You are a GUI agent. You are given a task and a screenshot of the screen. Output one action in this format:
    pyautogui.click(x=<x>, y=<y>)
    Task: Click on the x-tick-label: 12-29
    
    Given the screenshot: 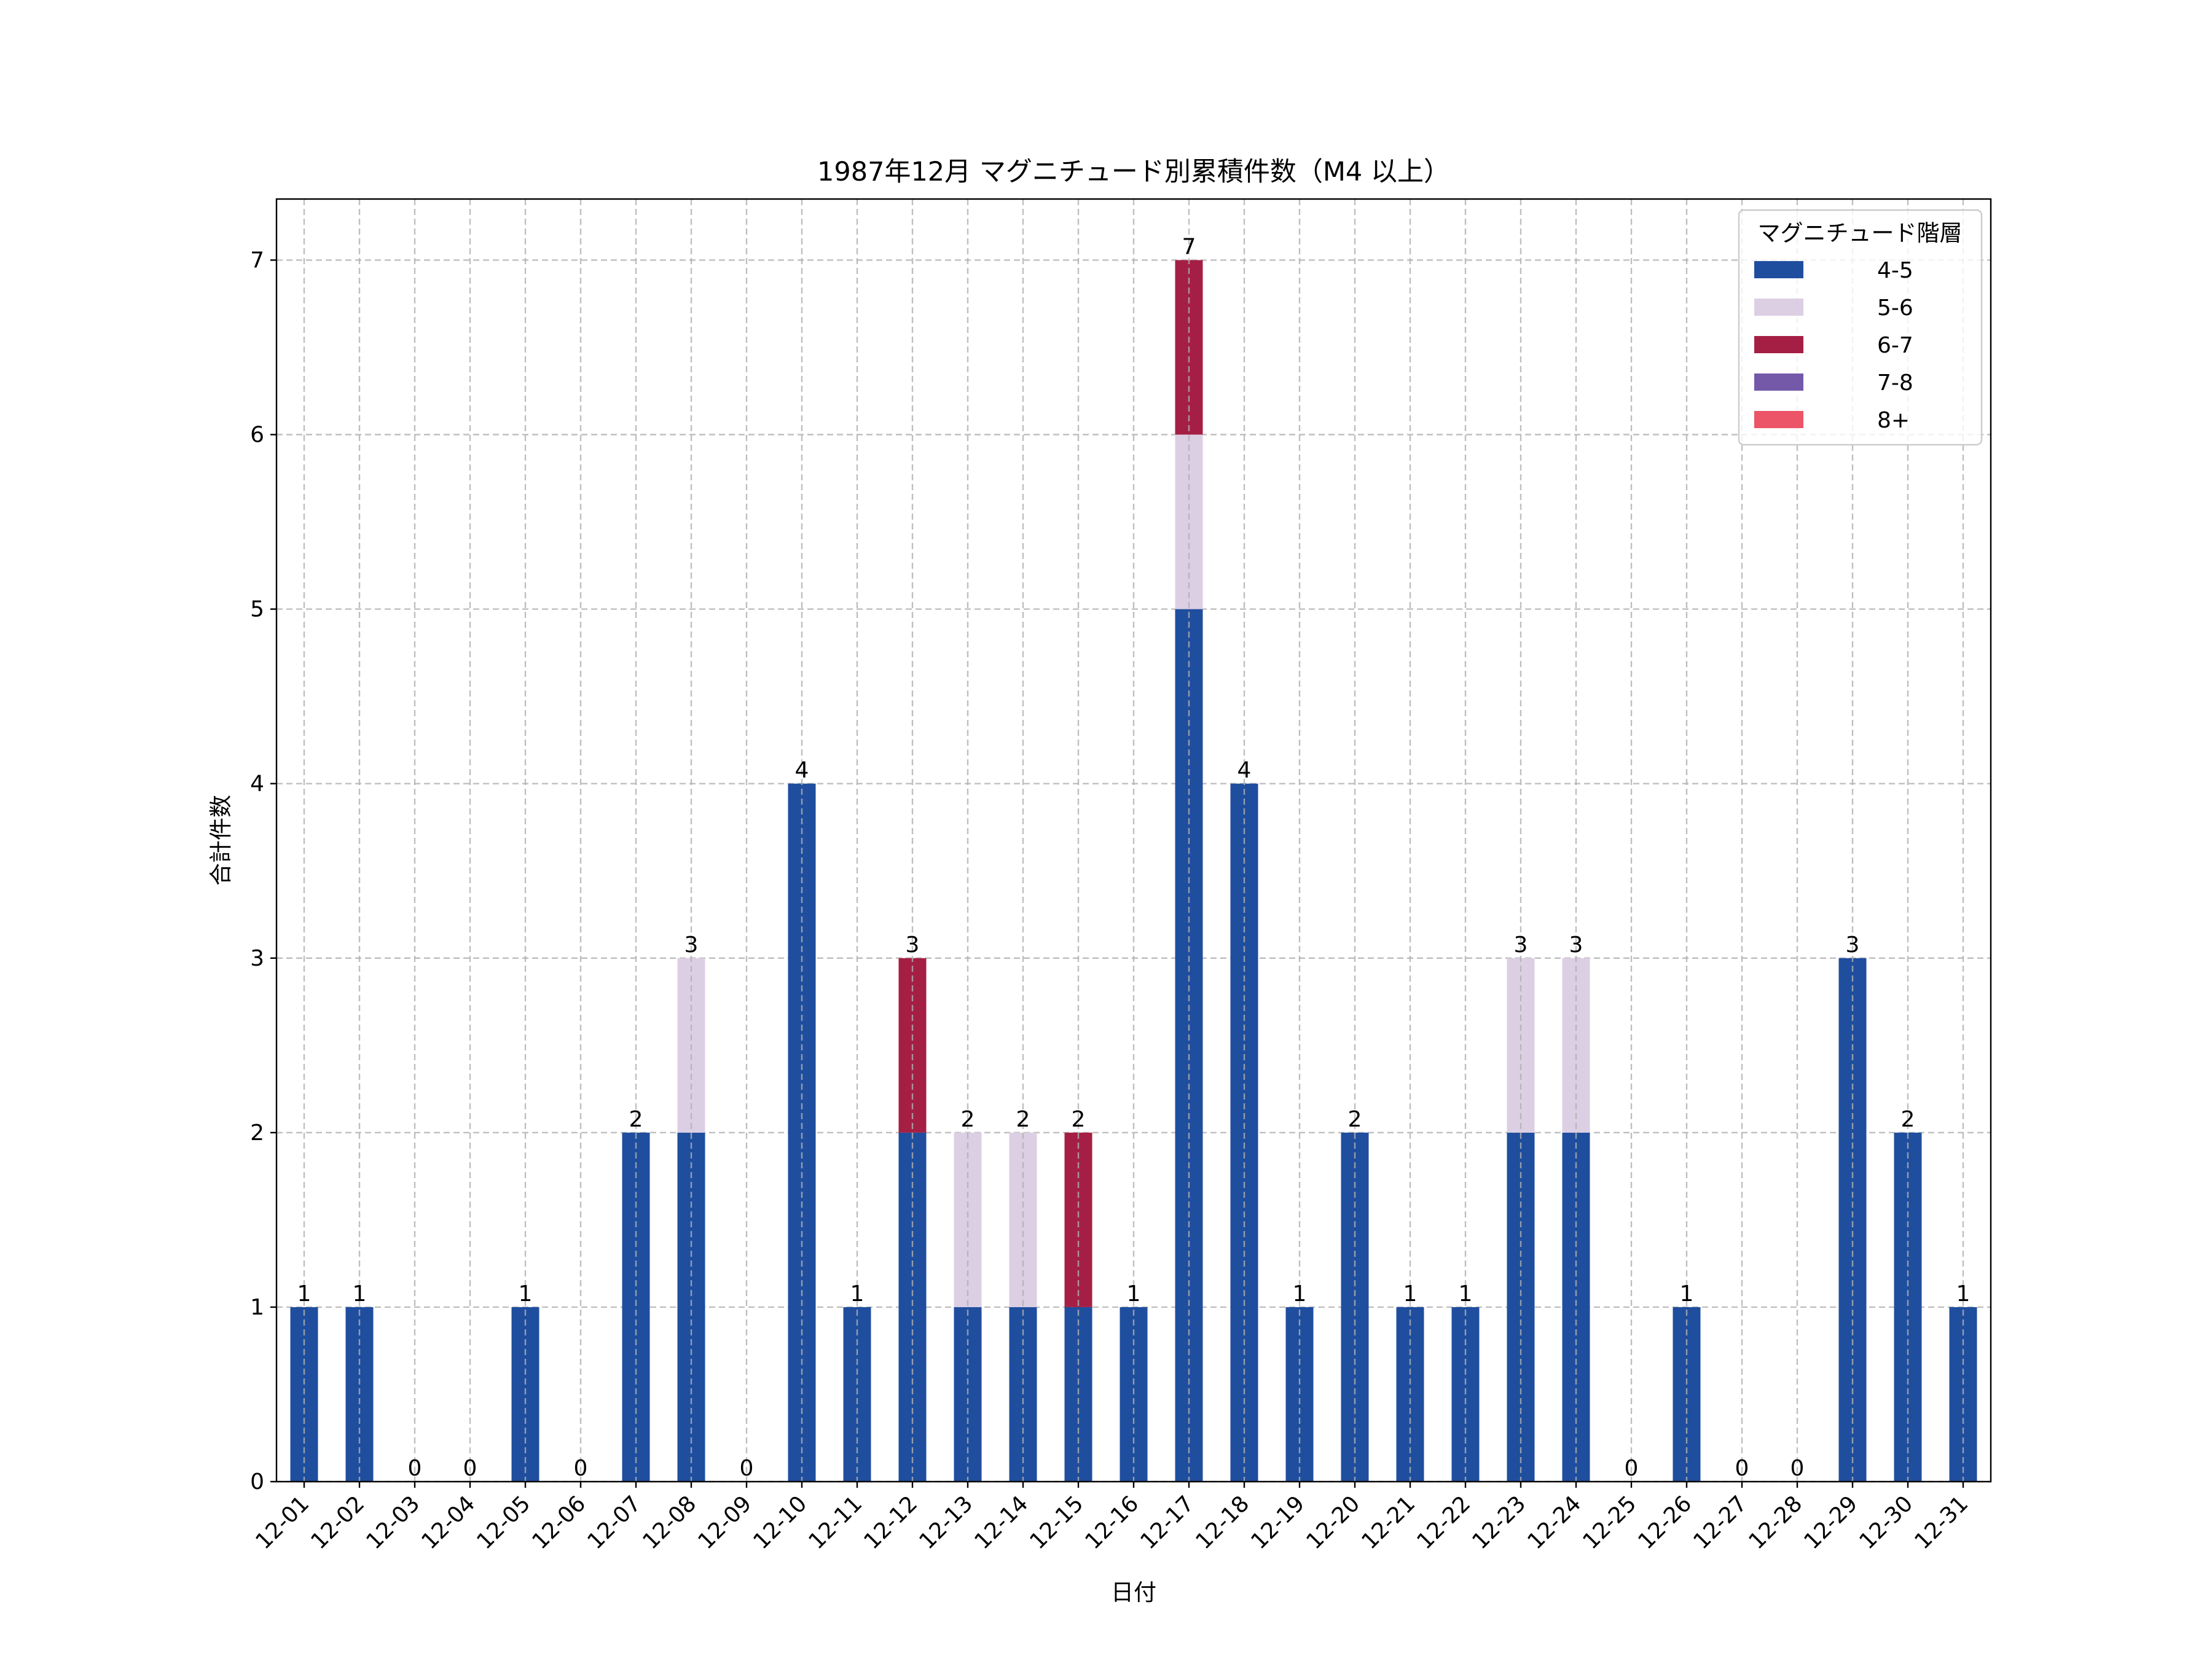 What is the action you would take?
    pyautogui.click(x=1830, y=1522)
    